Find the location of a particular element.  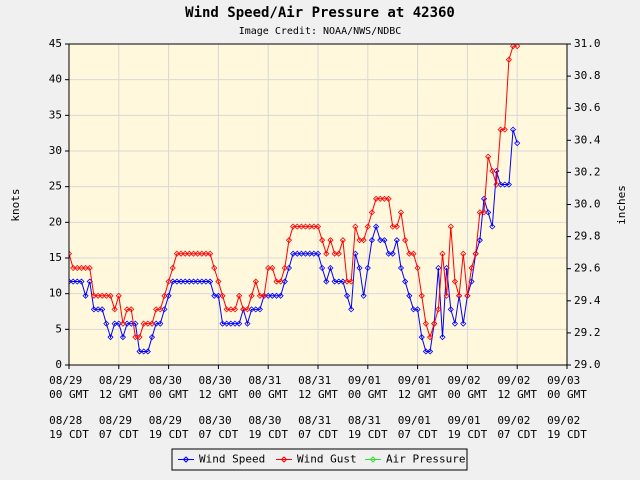

y2-tick-label: 29.8 is located at coordinates (587, 236).